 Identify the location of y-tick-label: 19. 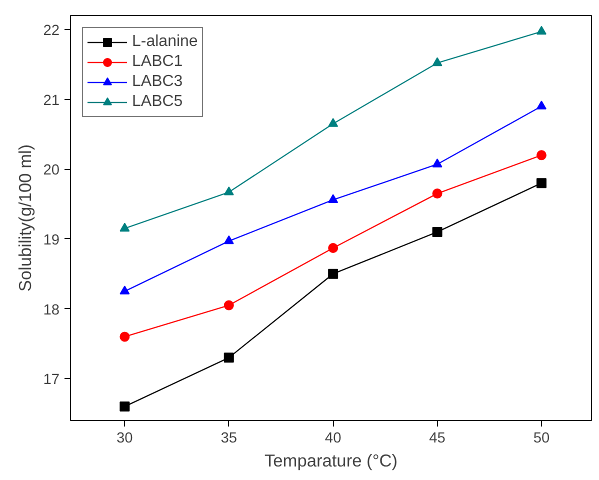
(51, 240).